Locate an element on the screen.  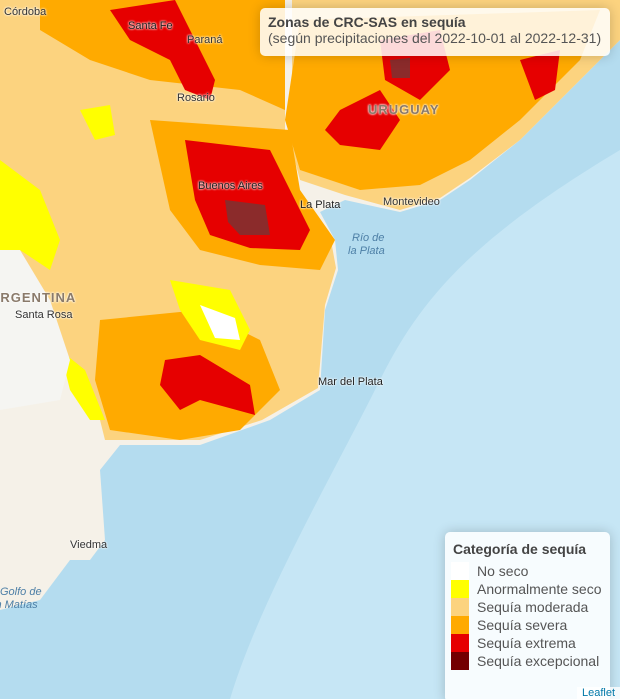
legend-item: Sequía excepcional is located at coordinates (527, 661).